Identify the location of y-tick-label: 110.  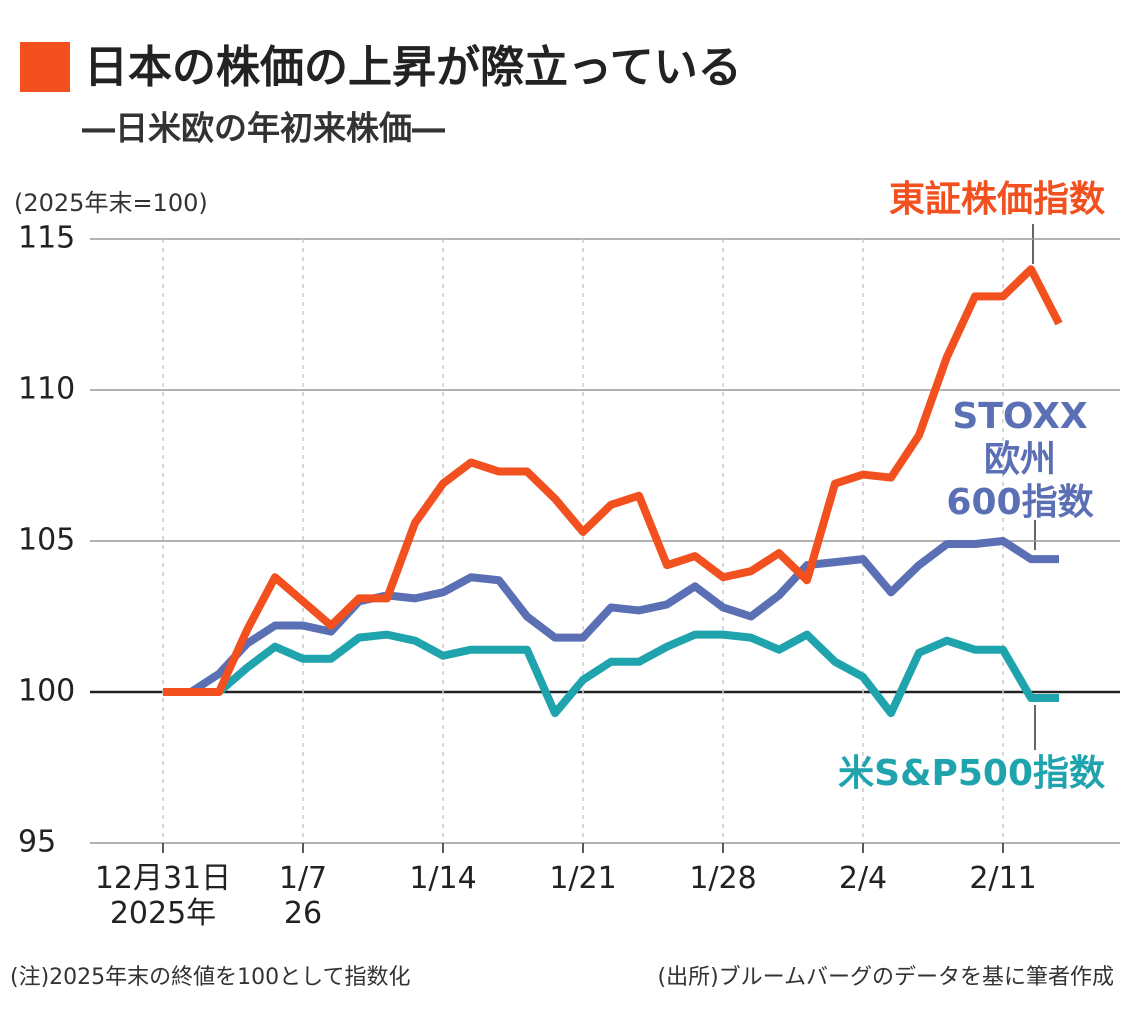
(46, 389).